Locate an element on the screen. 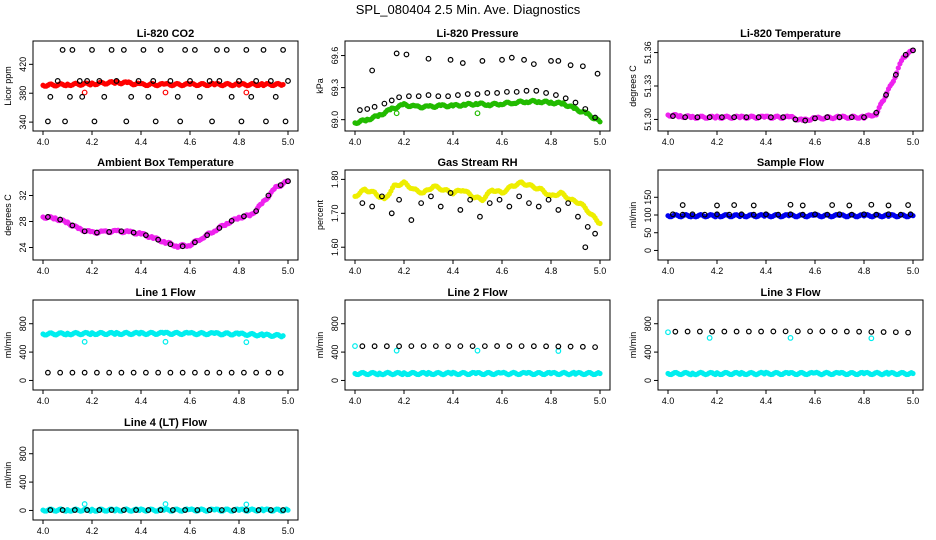 This screenshot has width=936, height=540. x-tick-label: 4.4 is located at coordinates (141, 531).